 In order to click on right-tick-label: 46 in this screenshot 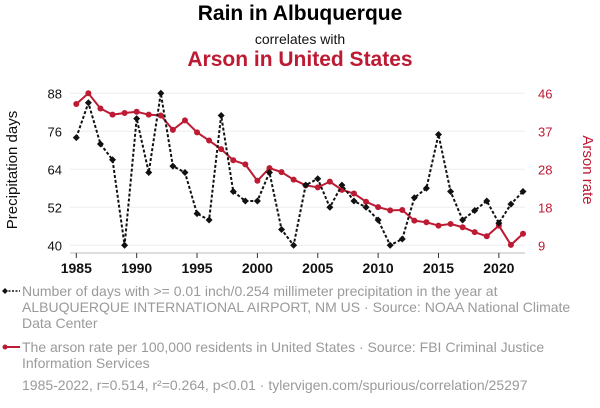, I will do `click(545, 93)`.